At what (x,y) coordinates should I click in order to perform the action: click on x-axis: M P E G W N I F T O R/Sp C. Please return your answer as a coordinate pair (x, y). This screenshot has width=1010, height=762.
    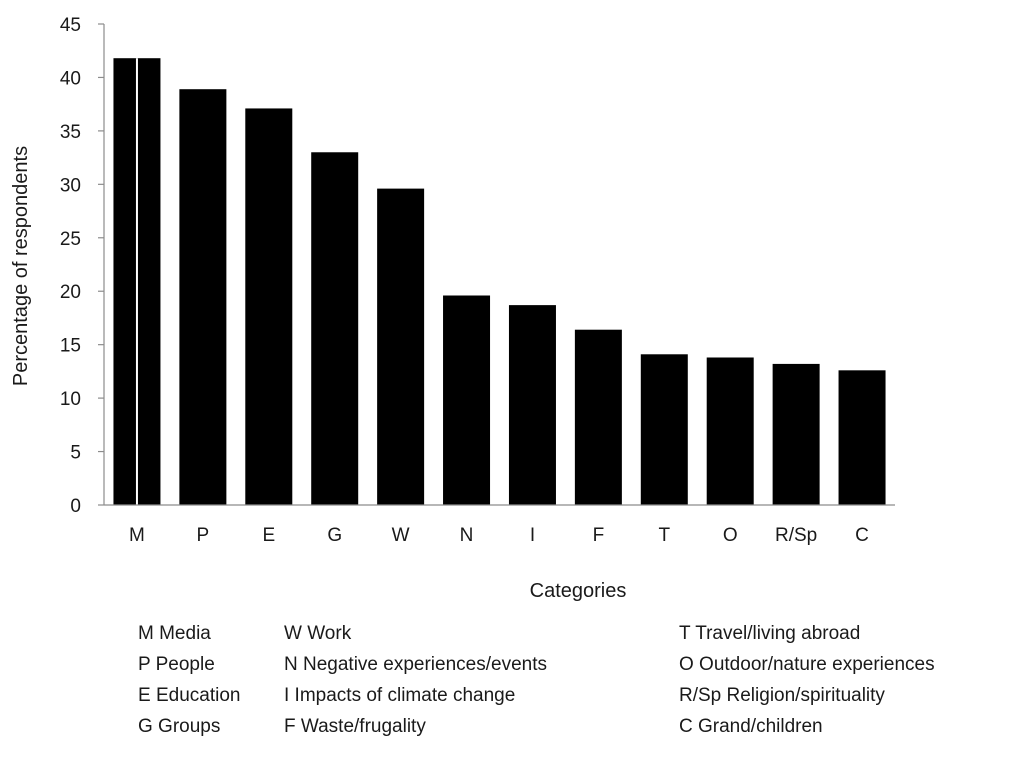
    Looking at the image, I should click on (499, 525).